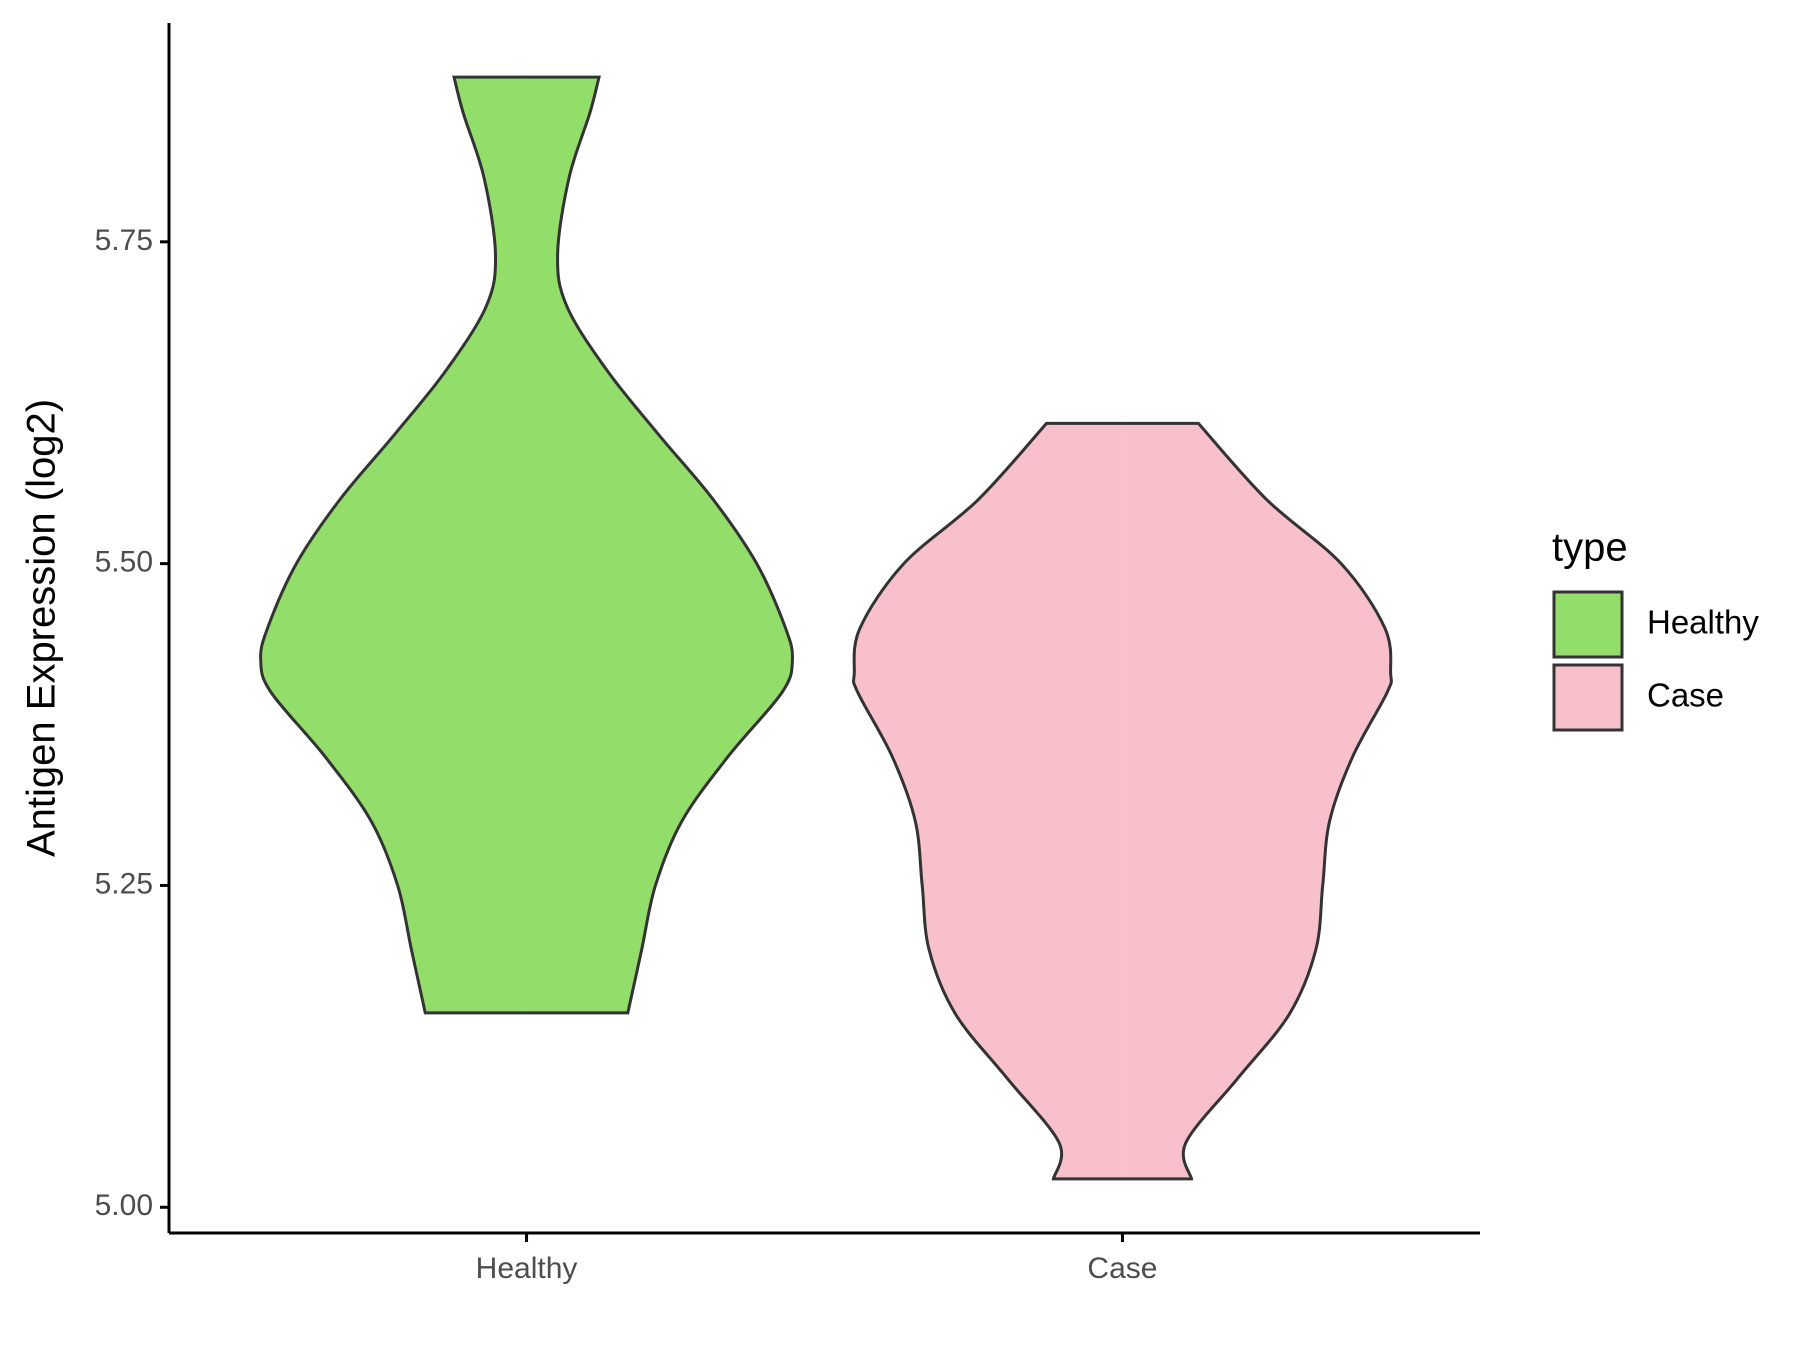 The height and width of the screenshot is (1350, 1800). Describe the element at coordinates (124, 240) in the screenshot. I see `y-tick-label: 5.75` at that location.